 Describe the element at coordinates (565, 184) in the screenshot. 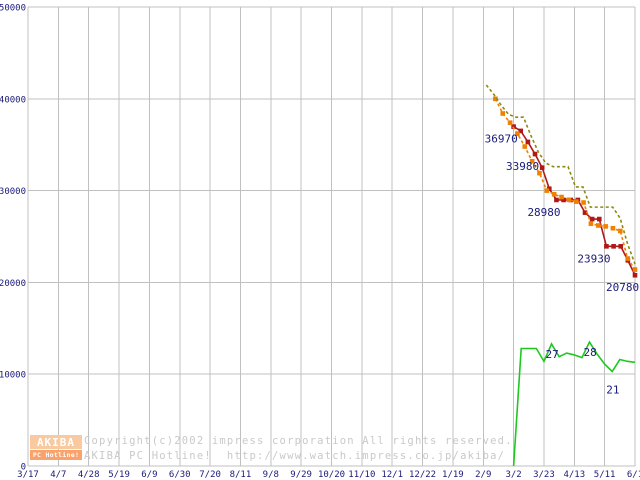

I see `series-line-average-price` at that location.